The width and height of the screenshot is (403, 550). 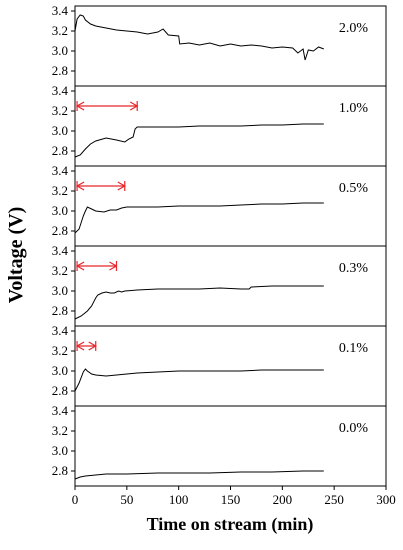 I want to click on x-tick-label: 50, so click(x=126, y=499).